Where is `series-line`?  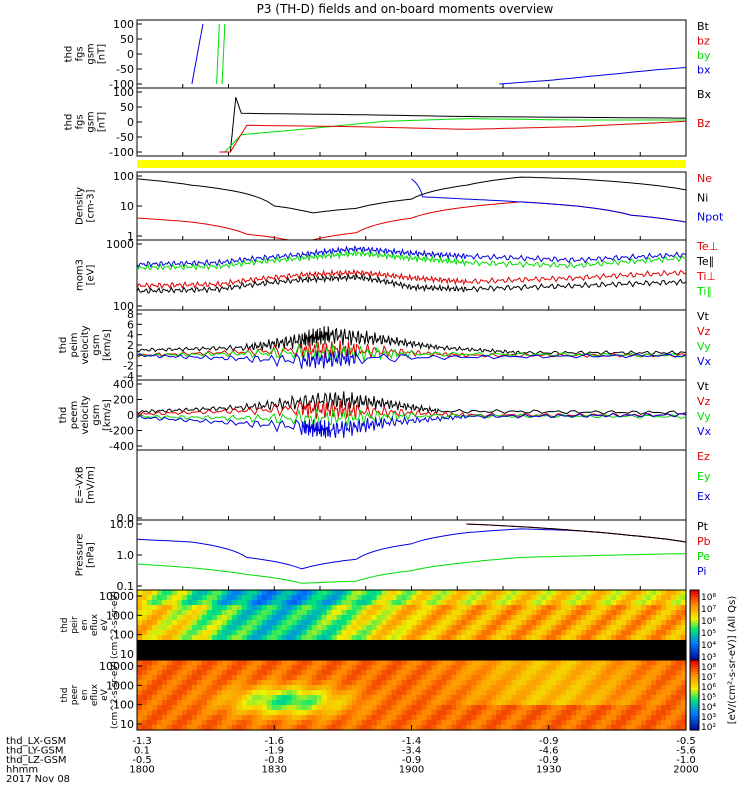
series-line is located at coordinates (218, 54).